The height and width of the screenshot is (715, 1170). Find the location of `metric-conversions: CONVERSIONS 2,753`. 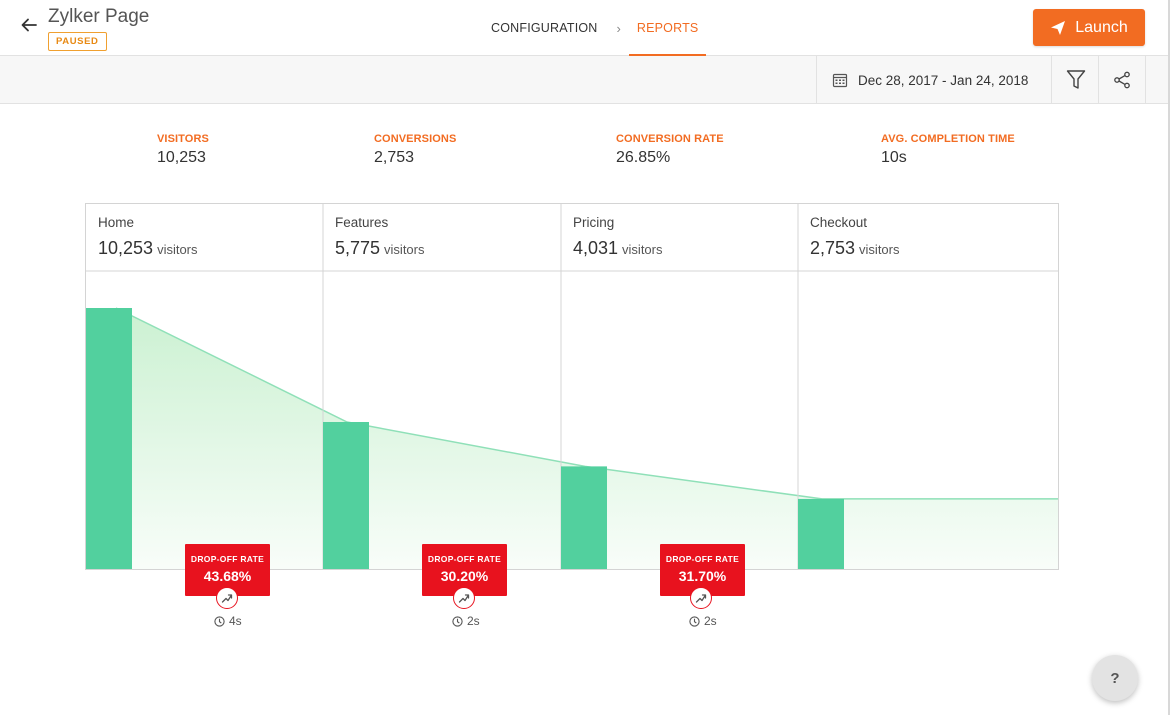

metric-conversions: CONVERSIONS 2,753 is located at coordinates (415, 150).